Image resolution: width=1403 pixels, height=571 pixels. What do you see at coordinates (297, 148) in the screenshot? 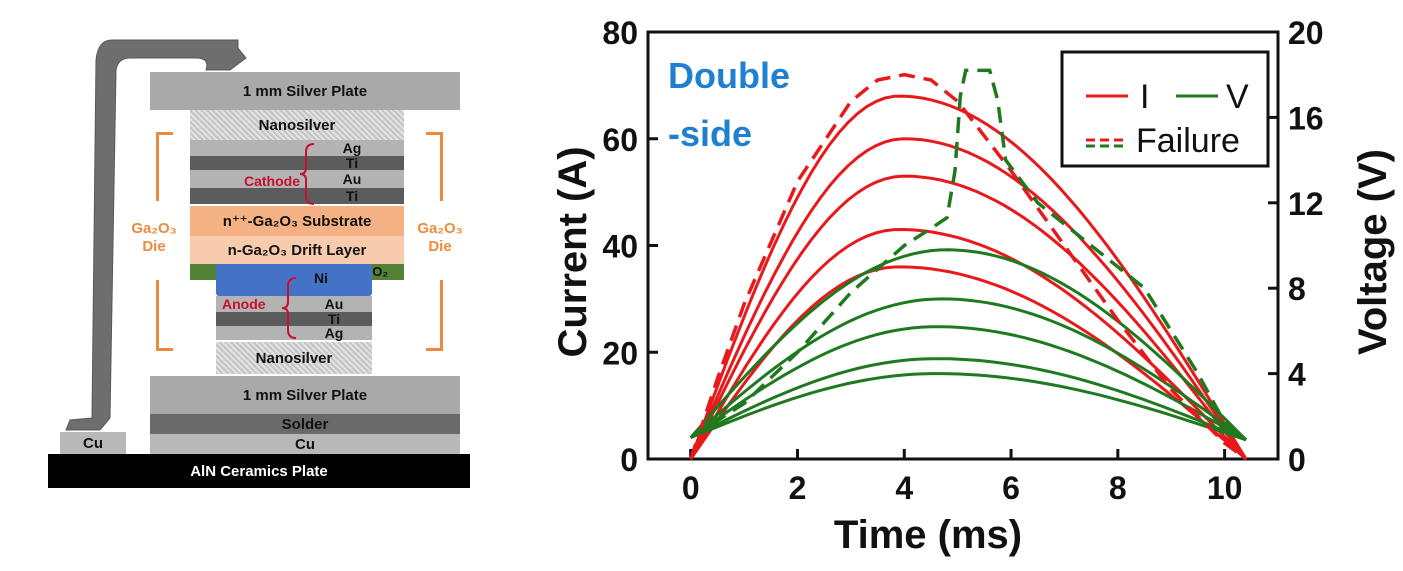
I see `cathode-ag: Ag` at bounding box center [297, 148].